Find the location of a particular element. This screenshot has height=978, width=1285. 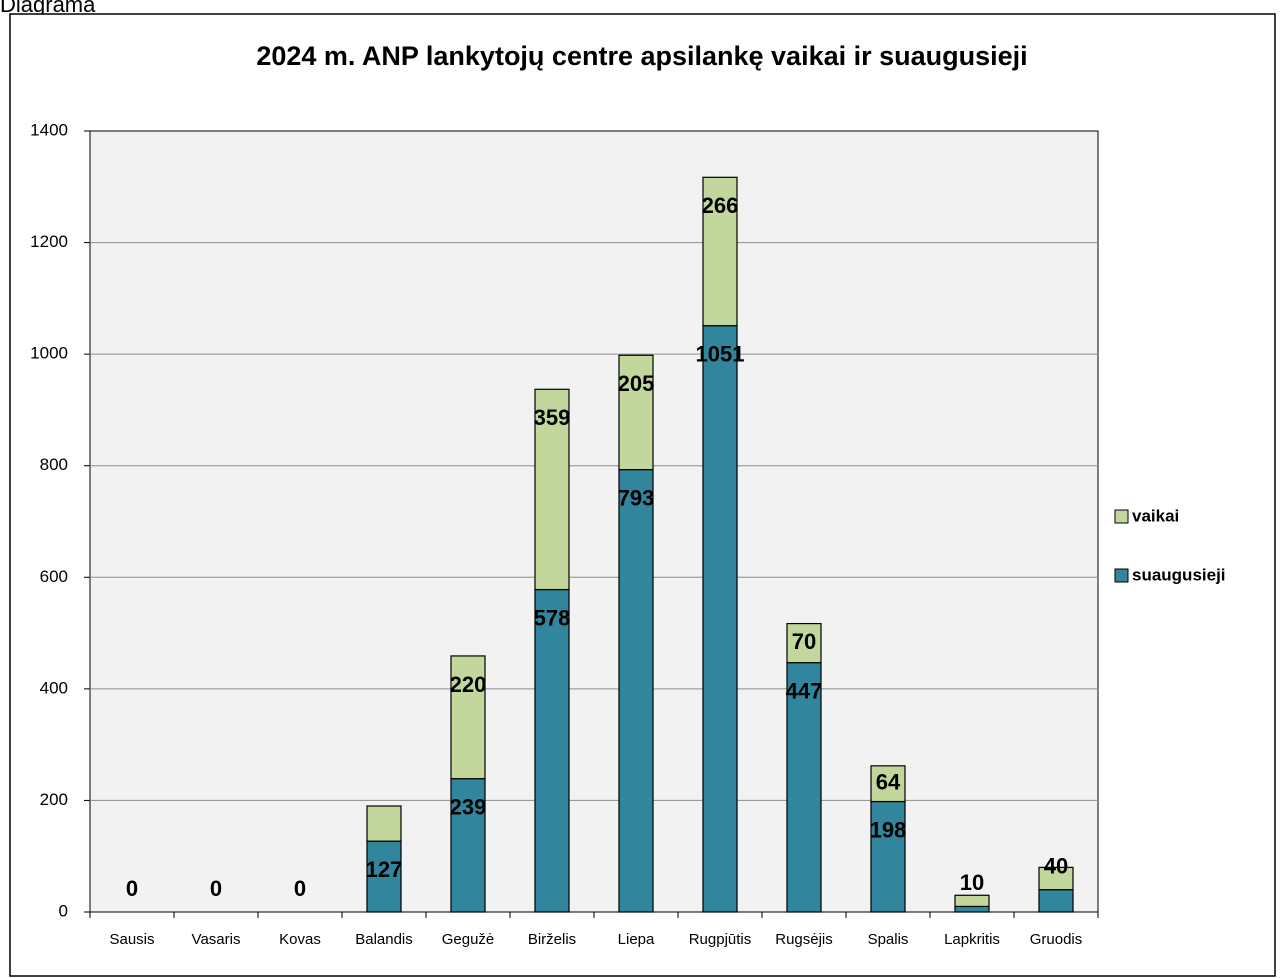

legend-label: vaikai is located at coordinates (1155, 515).